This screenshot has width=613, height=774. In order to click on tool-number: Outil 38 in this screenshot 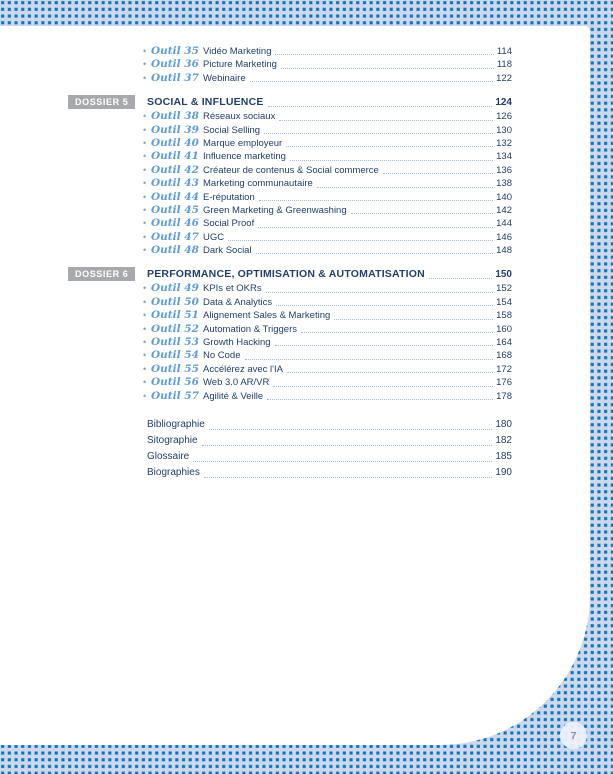, I will do `click(175, 116)`.